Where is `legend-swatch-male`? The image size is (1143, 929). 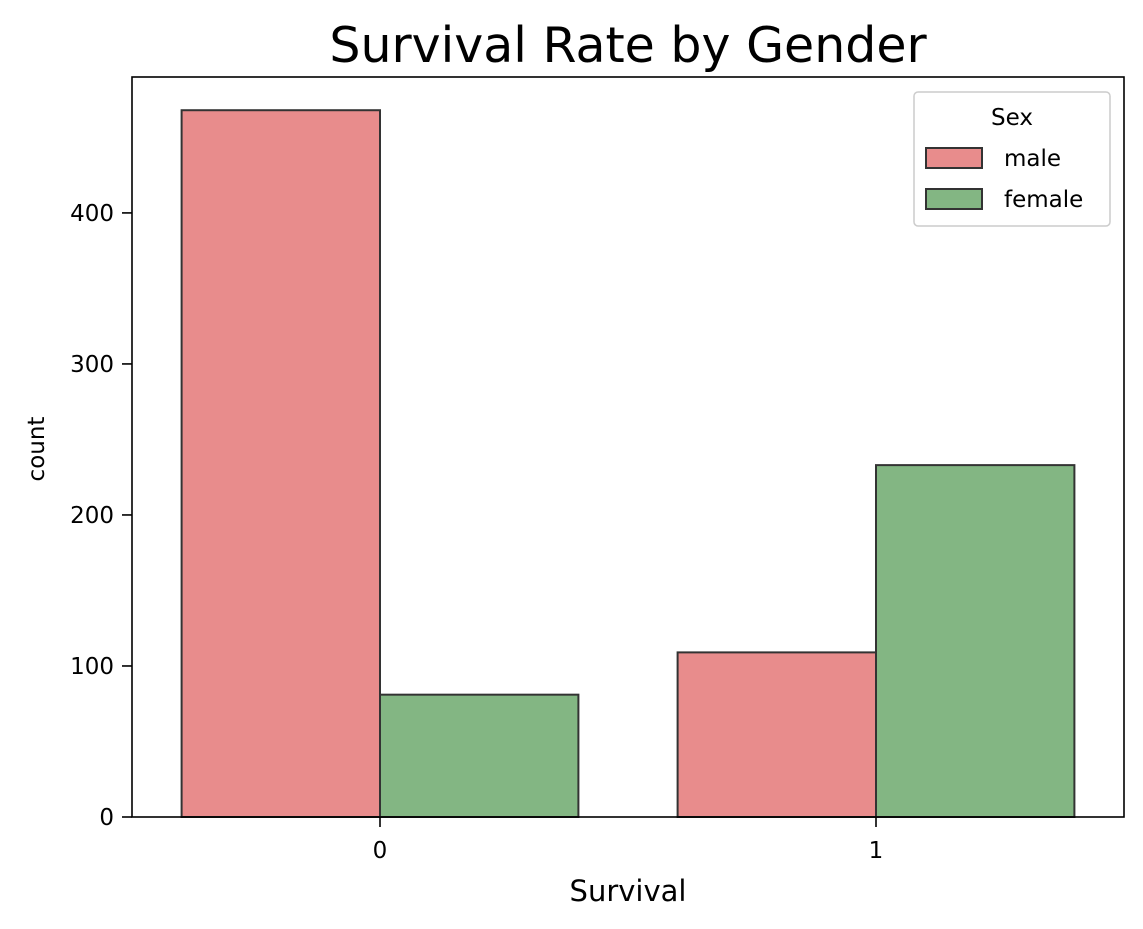 legend-swatch-male is located at coordinates (954, 158).